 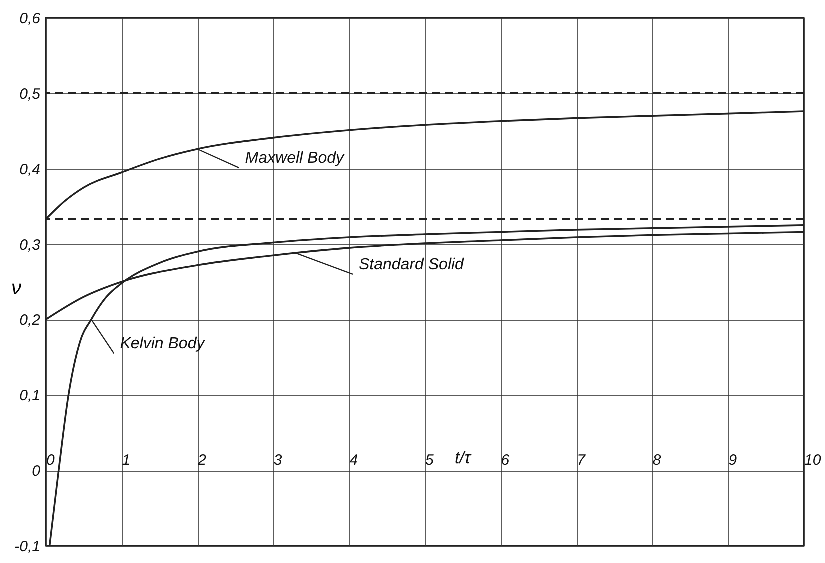 What do you see at coordinates (278, 461) in the screenshot?
I see `x-tick-label: 3` at bounding box center [278, 461].